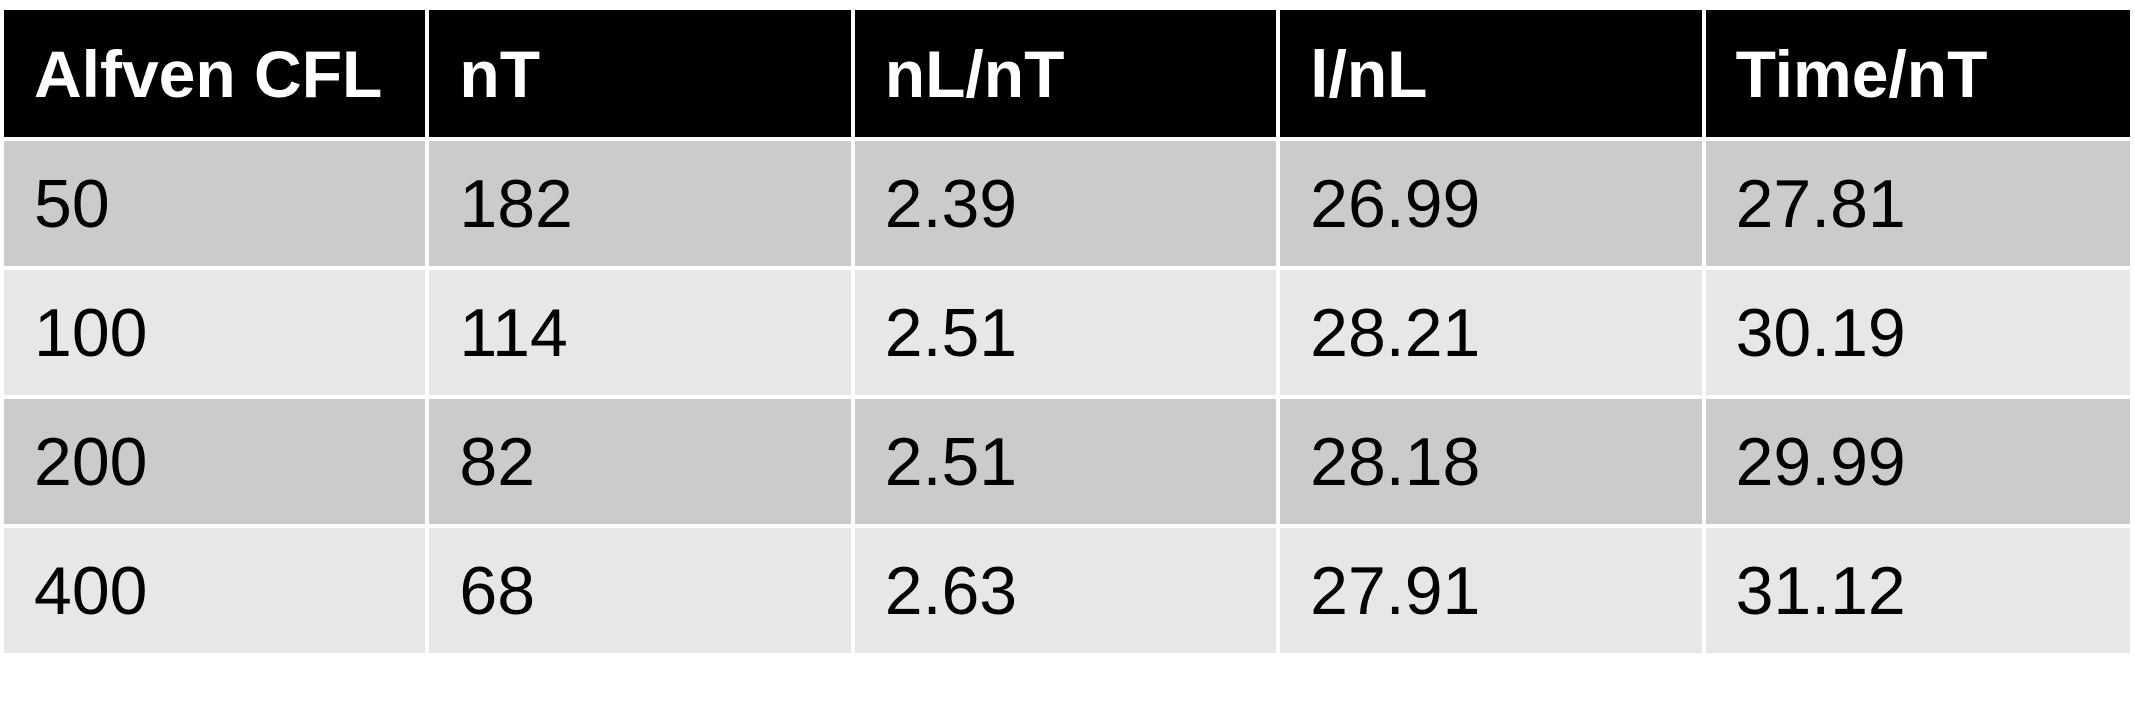 This screenshot has width=2135, height=715. What do you see at coordinates (1491, 332) in the screenshot?
I see `table-cell: 28.21` at bounding box center [1491, 332].